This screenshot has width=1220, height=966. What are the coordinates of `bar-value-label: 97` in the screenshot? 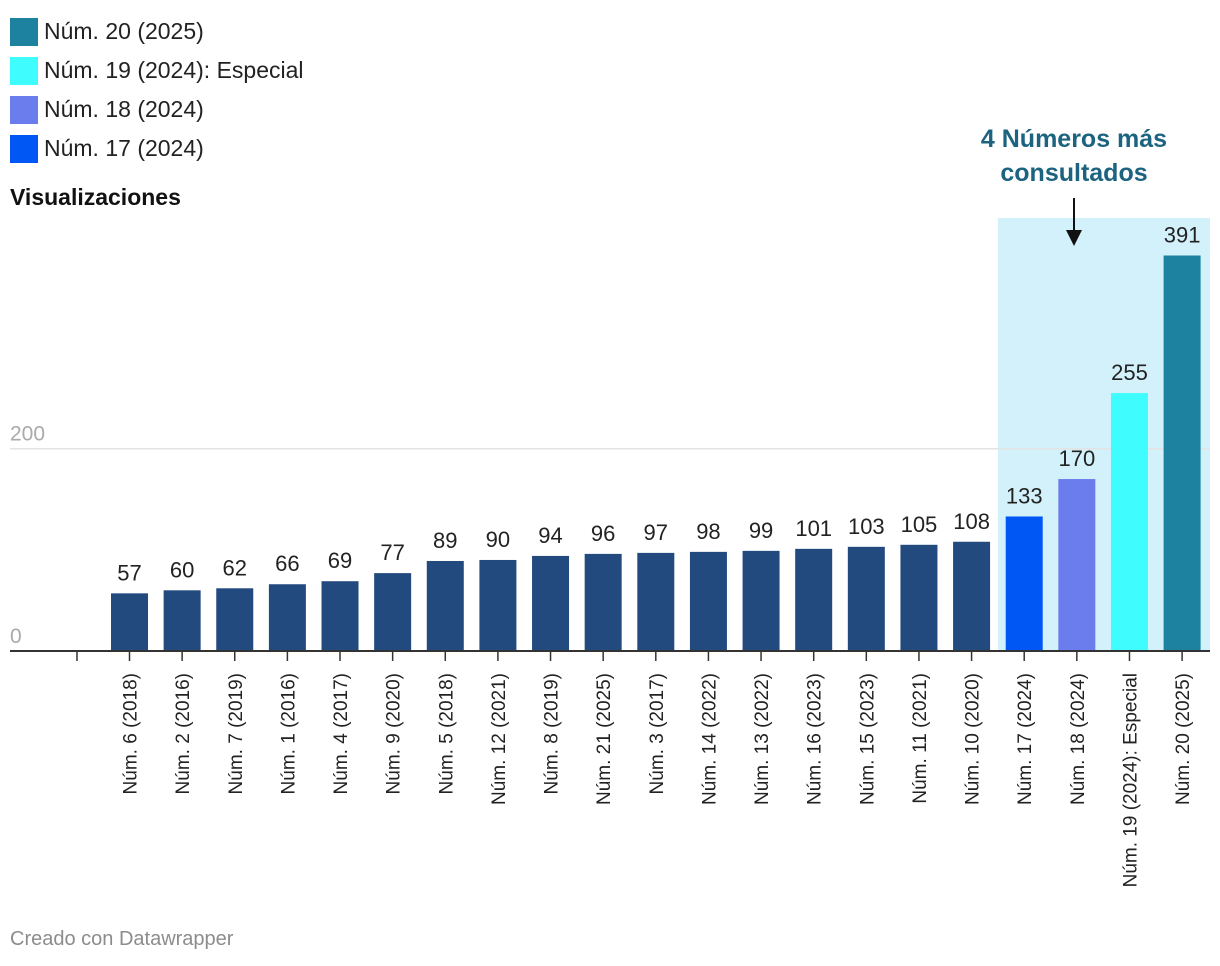 It's located at (656, 532).